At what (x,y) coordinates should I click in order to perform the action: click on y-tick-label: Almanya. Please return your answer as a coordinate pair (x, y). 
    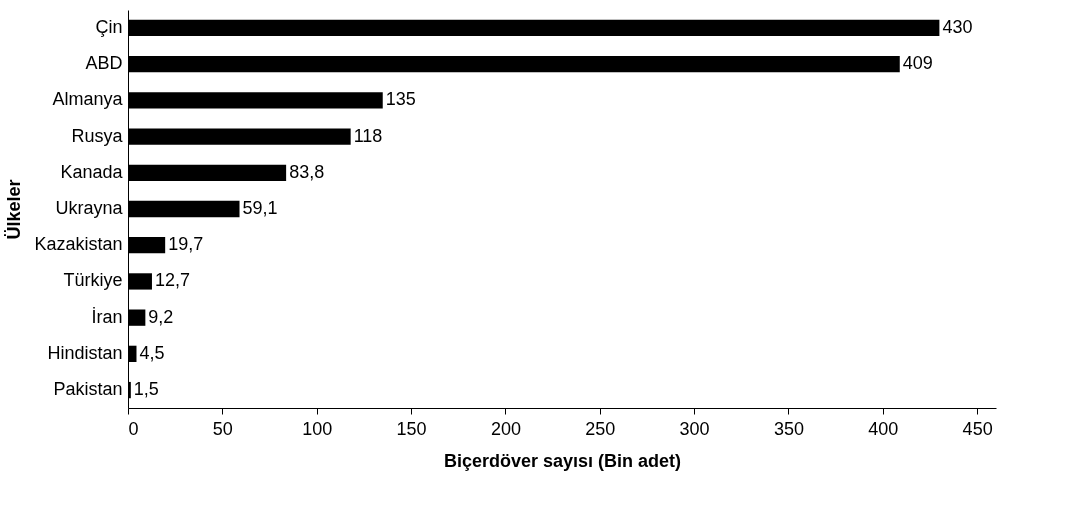
    Looking at the image, I should click on (88, 99).